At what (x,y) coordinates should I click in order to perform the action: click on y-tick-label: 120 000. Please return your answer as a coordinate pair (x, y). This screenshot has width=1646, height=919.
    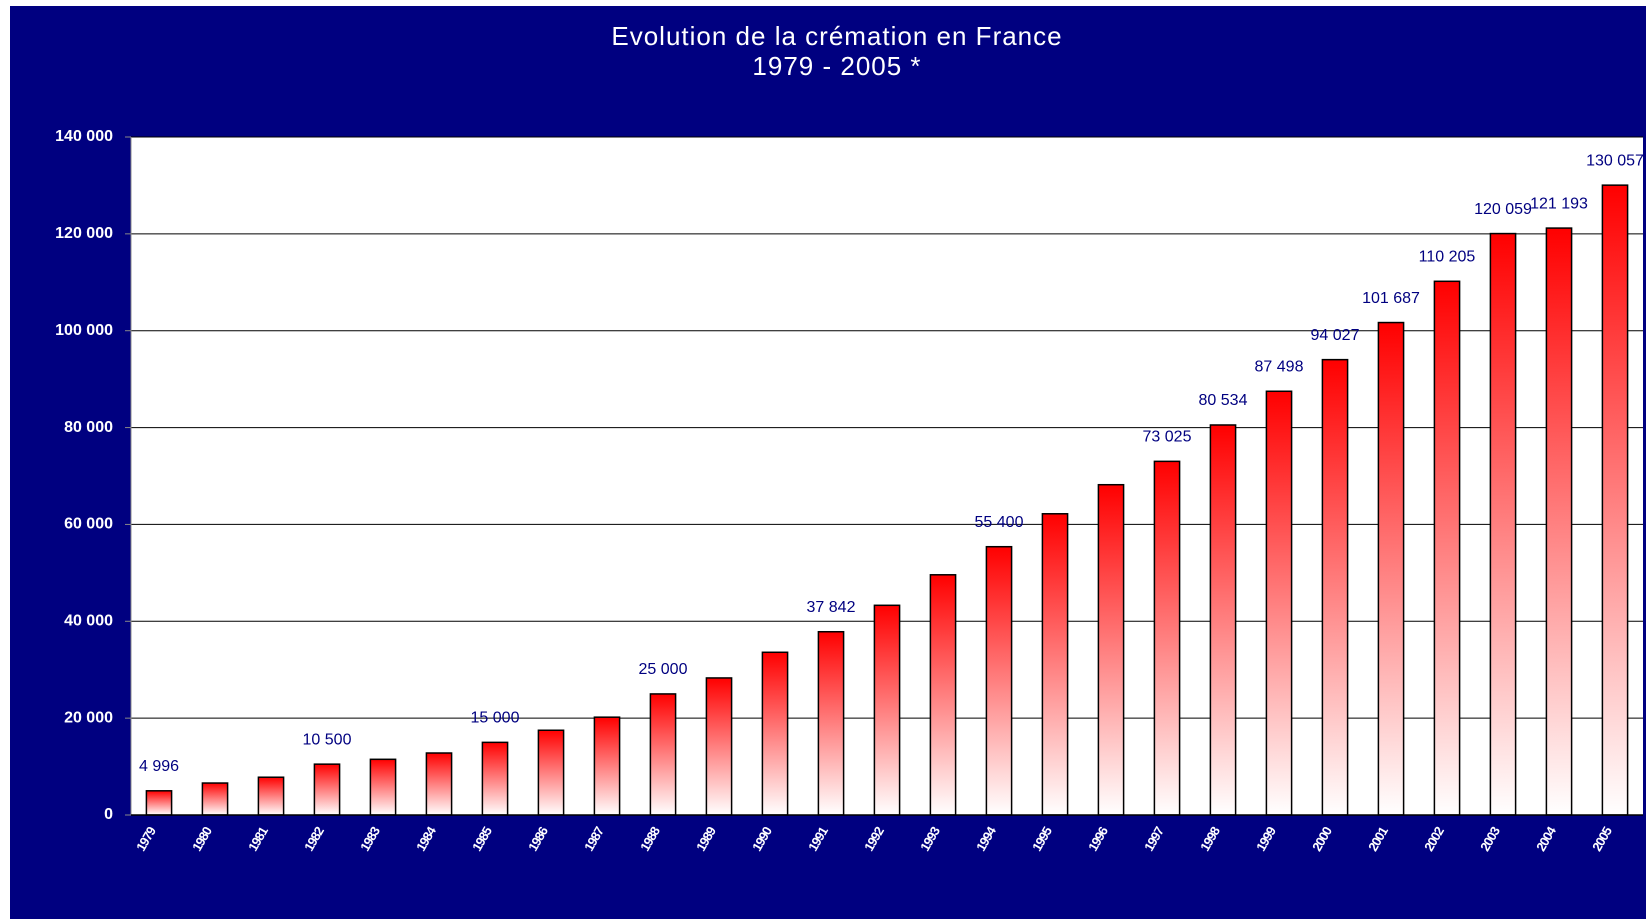
    Looking at the image, I should click on (84, 233).